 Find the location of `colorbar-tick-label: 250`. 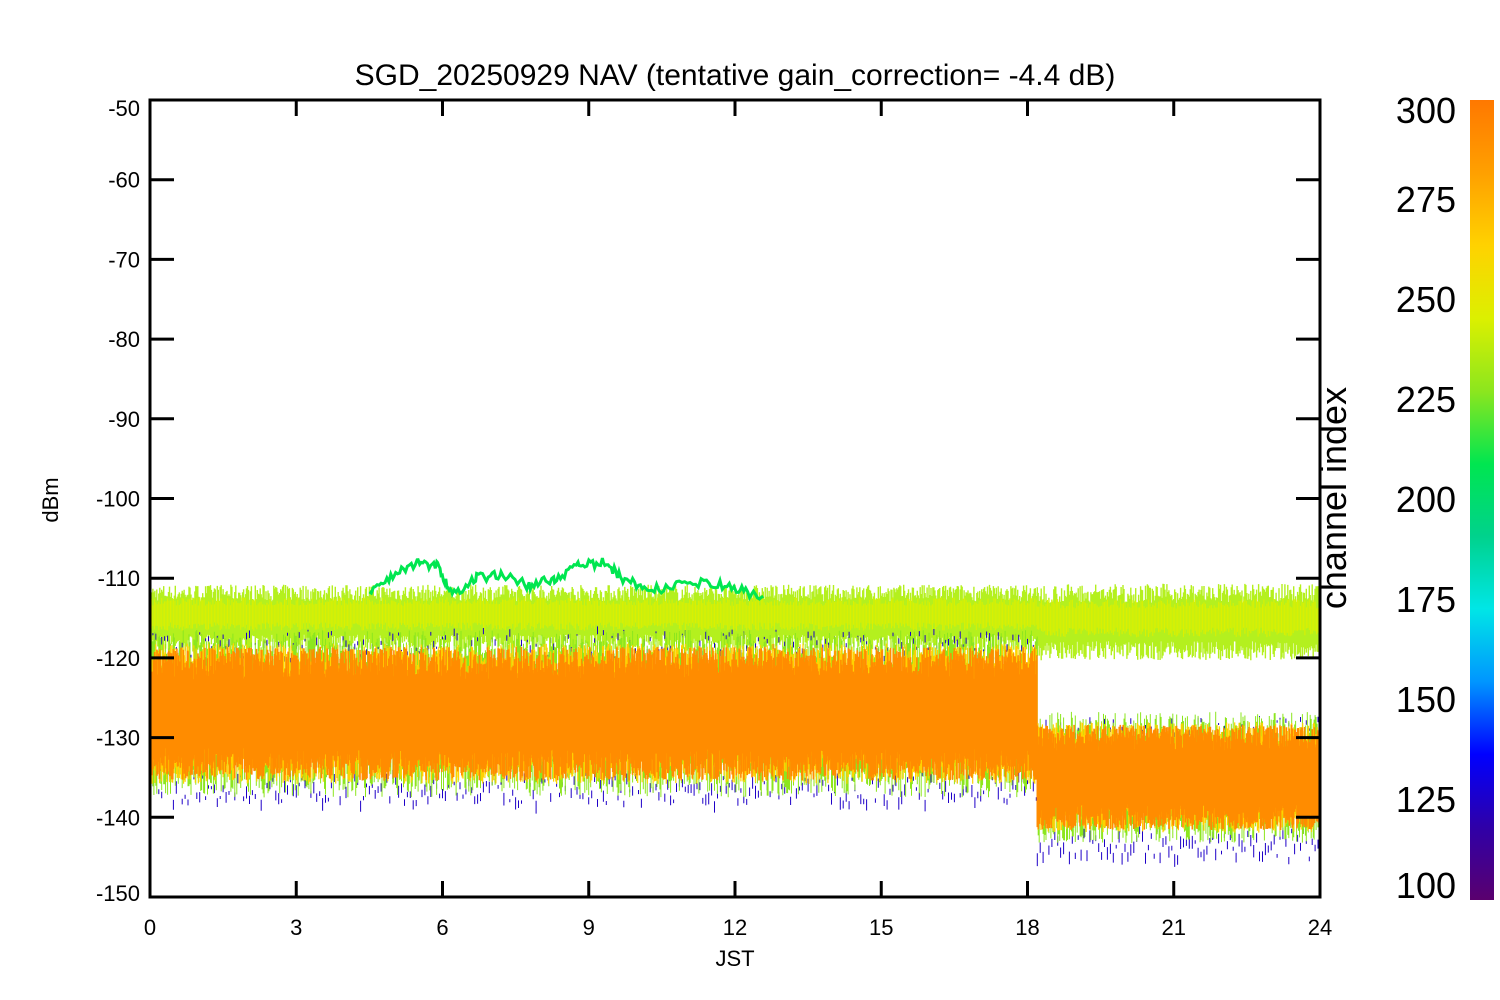

colorbar-tick-label: 250 is located at coordinates (1426, 299).